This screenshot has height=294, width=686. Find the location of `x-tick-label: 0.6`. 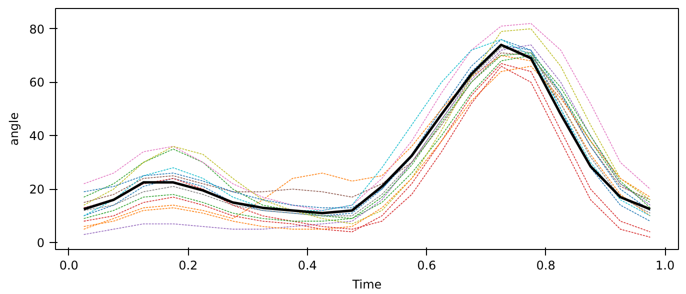

x-tick-label: 0.6 is located at coordinates (426, 265).